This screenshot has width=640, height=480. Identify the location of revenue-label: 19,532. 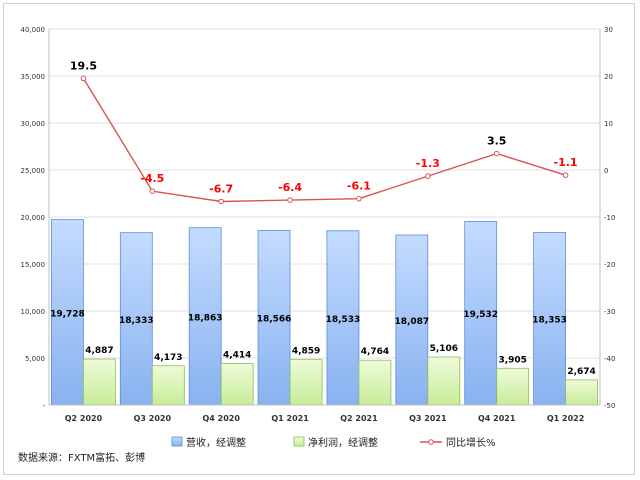
(480, 315).